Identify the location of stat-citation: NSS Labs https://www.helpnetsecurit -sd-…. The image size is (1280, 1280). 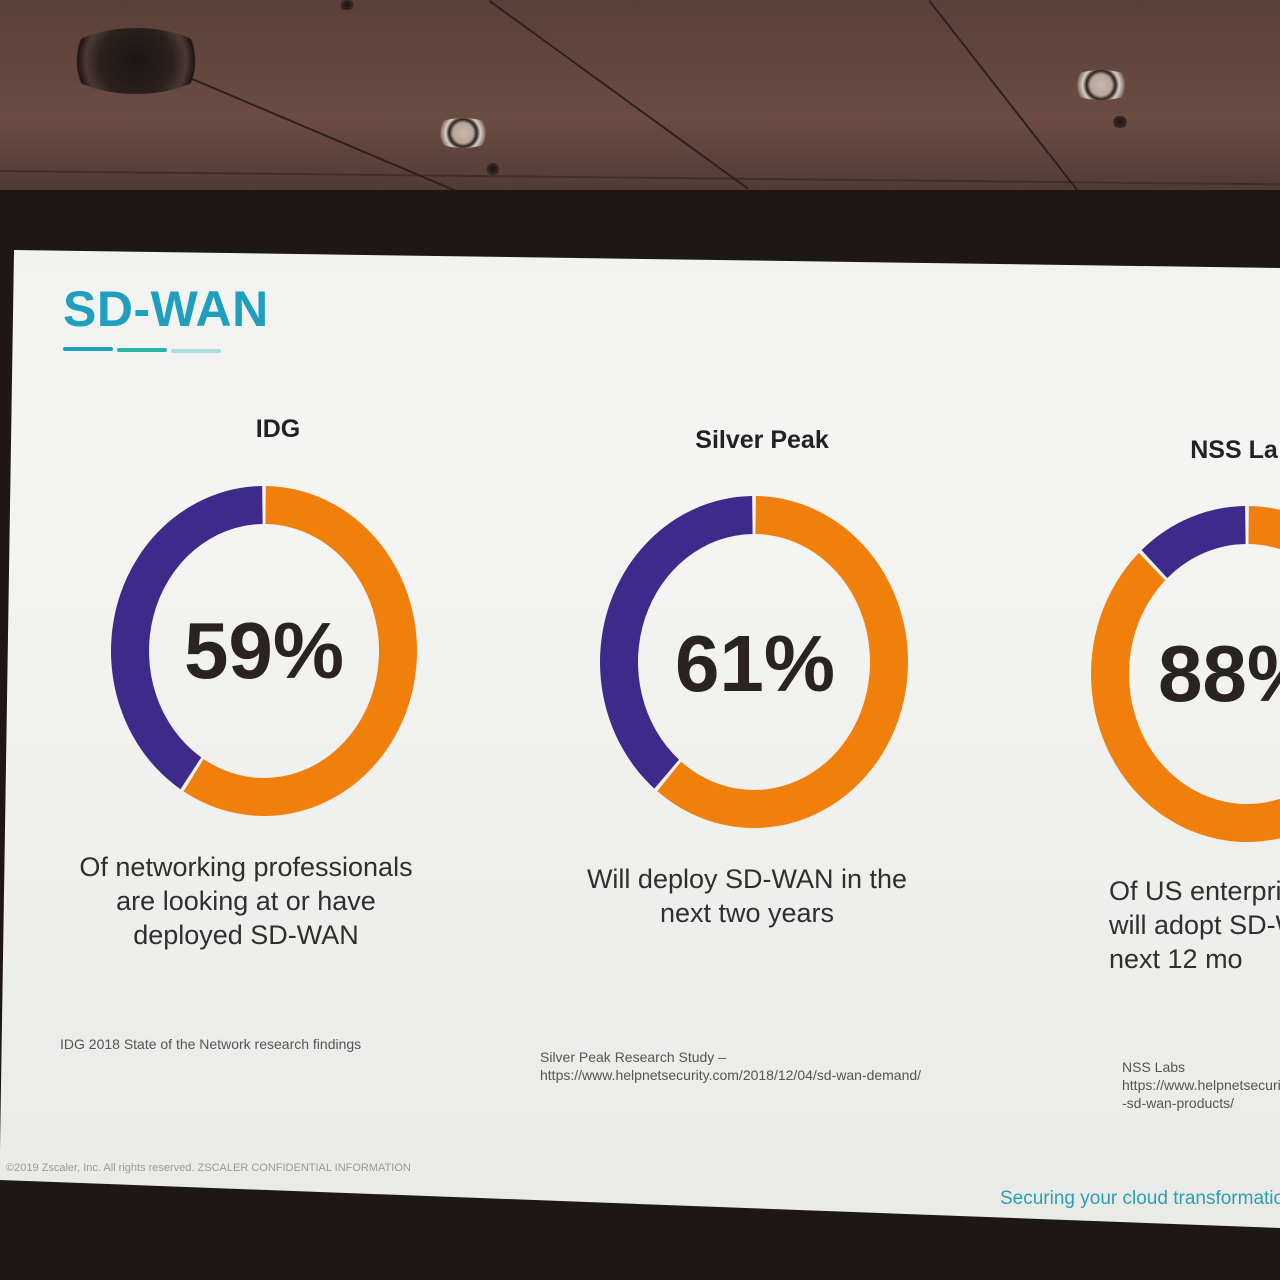
(1201, 1085).